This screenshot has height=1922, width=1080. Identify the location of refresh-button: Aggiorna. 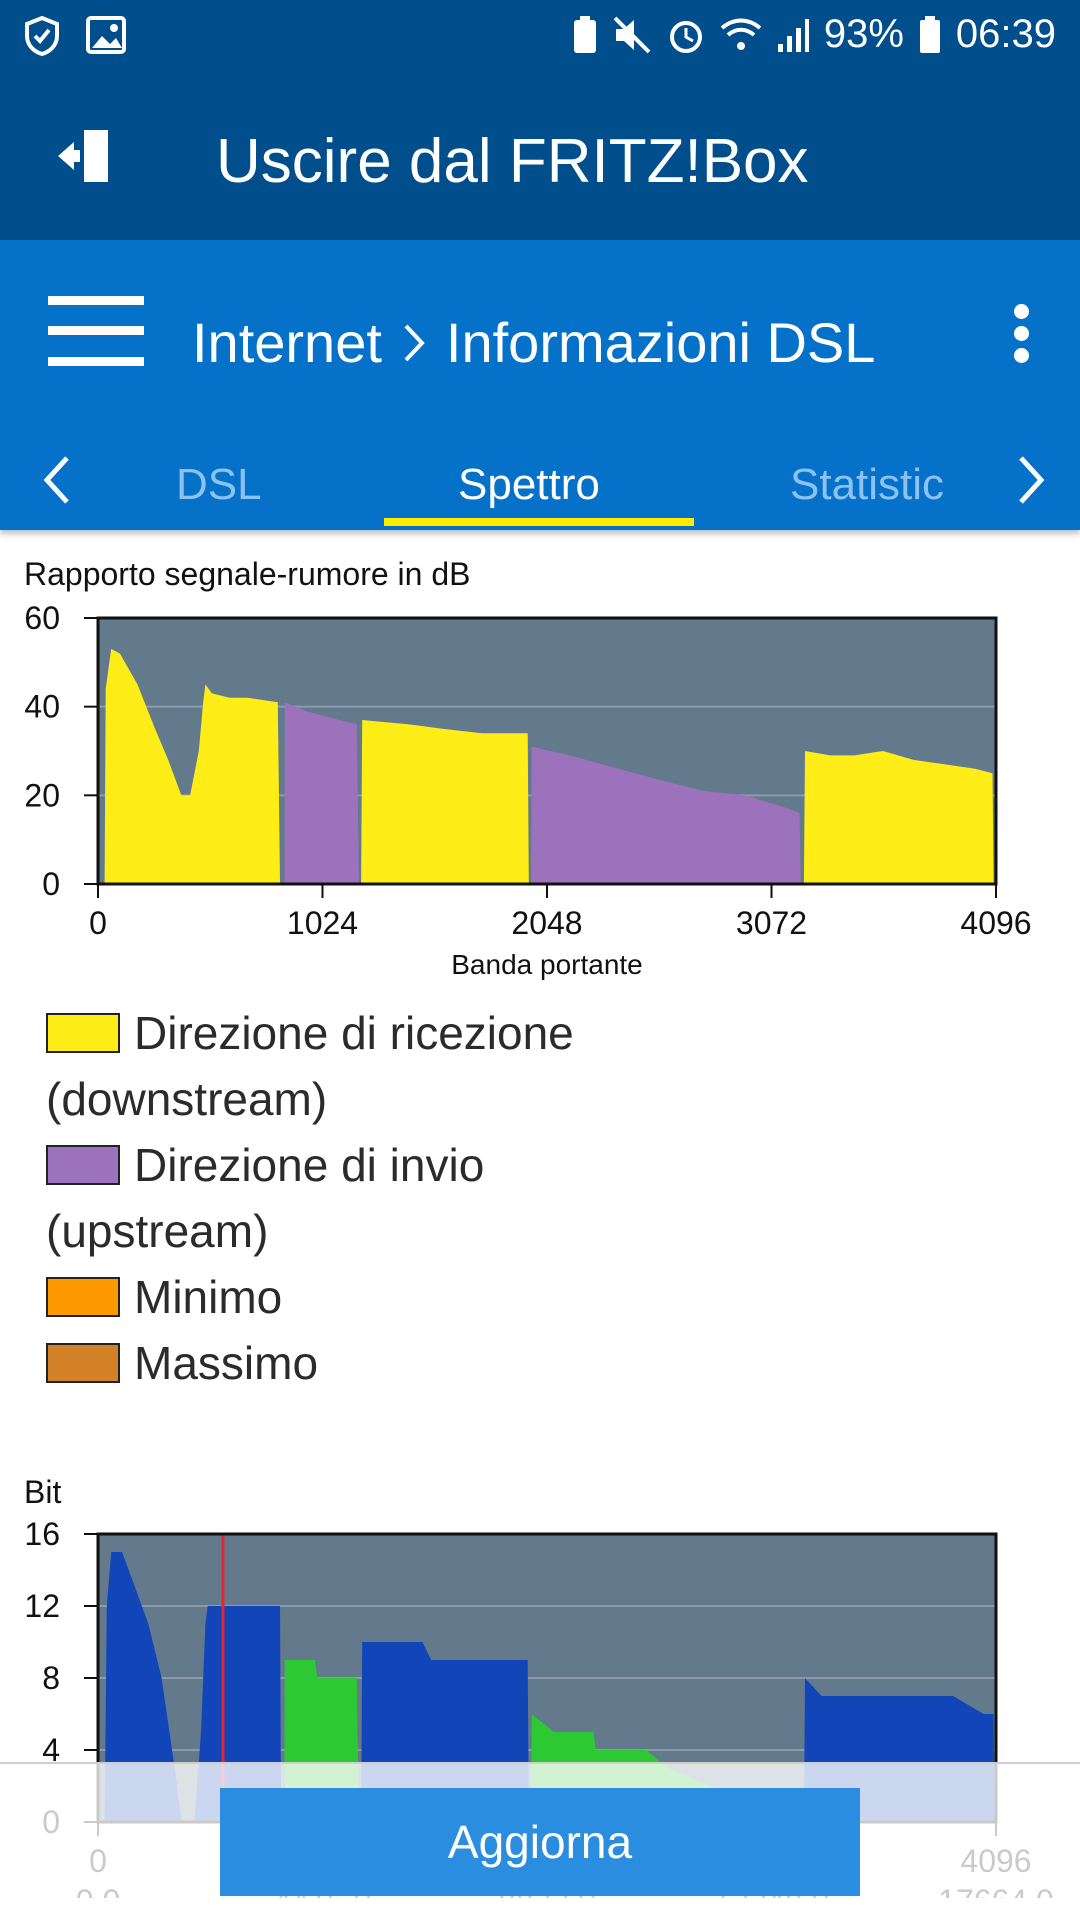
(540, 1842).